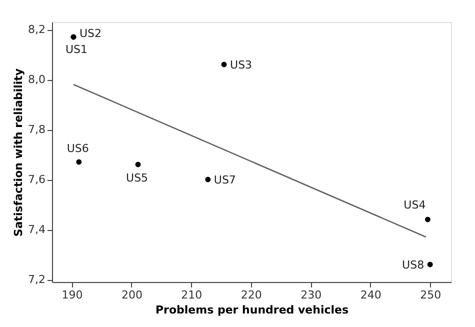 The image size is (475, 327). What do you see at coordinates (37, 29) in the screenshot?
I see `y-tick-label: 8,2` at bounding box center [37, 29].